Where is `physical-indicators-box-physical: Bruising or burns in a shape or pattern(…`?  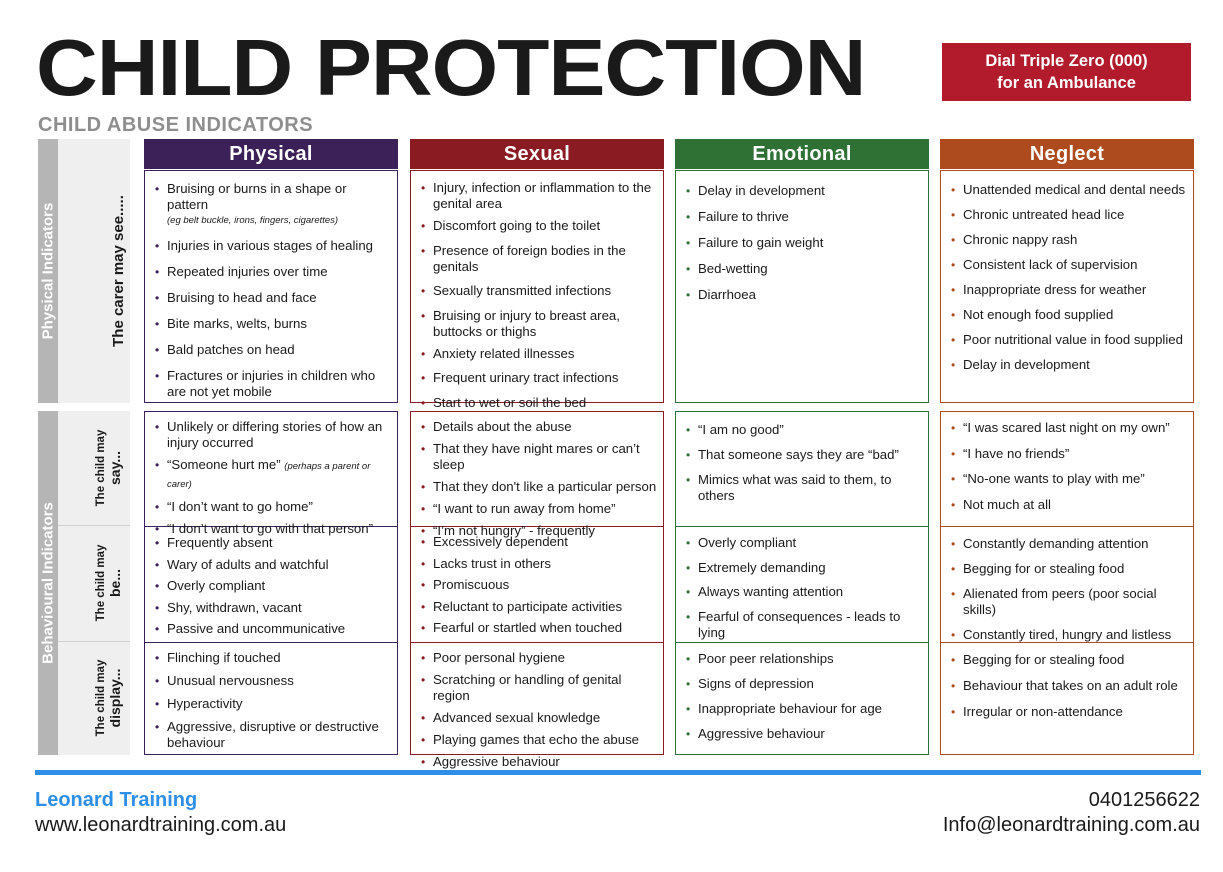 physical-indicators-box-physical: Bruising or burns in a shape or pattern(… is located at coordinates (271, 286).